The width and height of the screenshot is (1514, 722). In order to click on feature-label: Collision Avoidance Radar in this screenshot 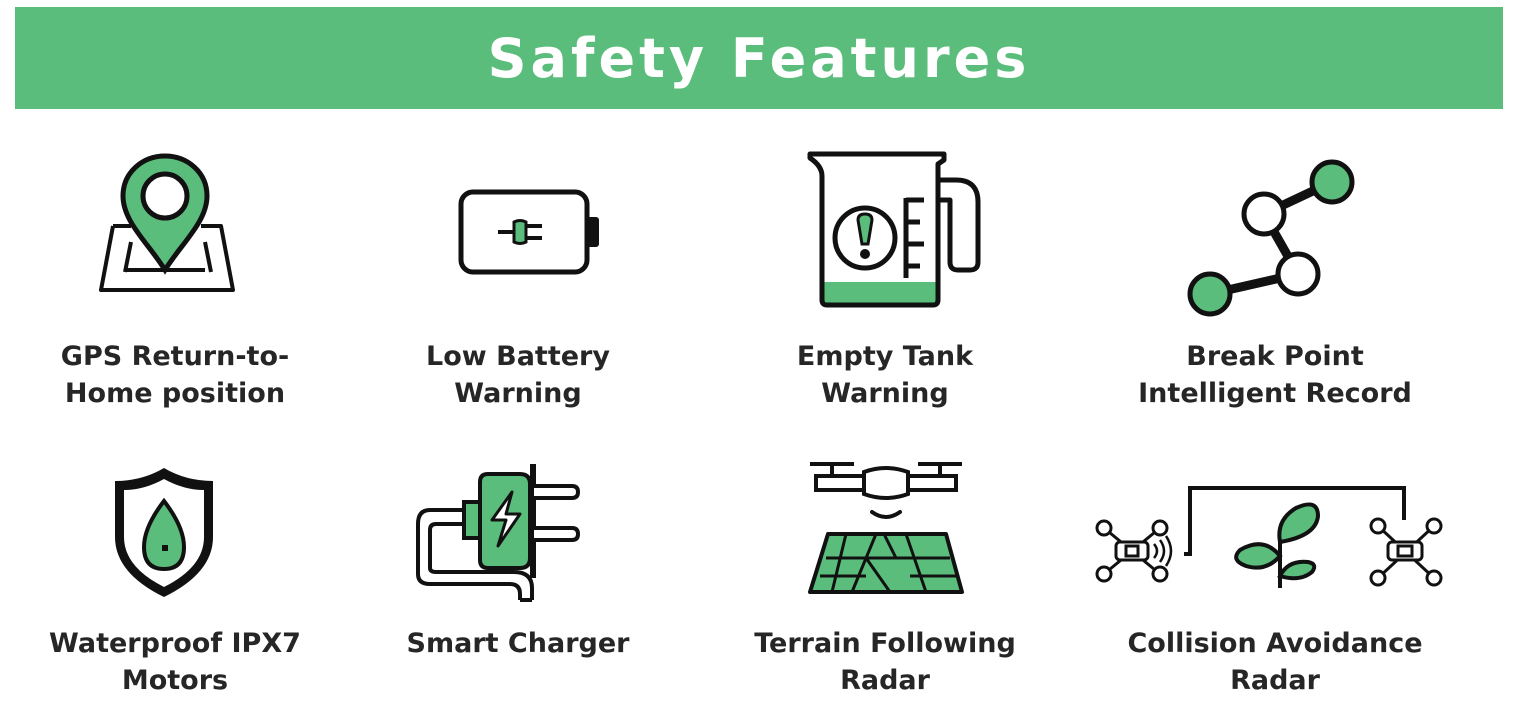, I will do `click(1275, 662)`.